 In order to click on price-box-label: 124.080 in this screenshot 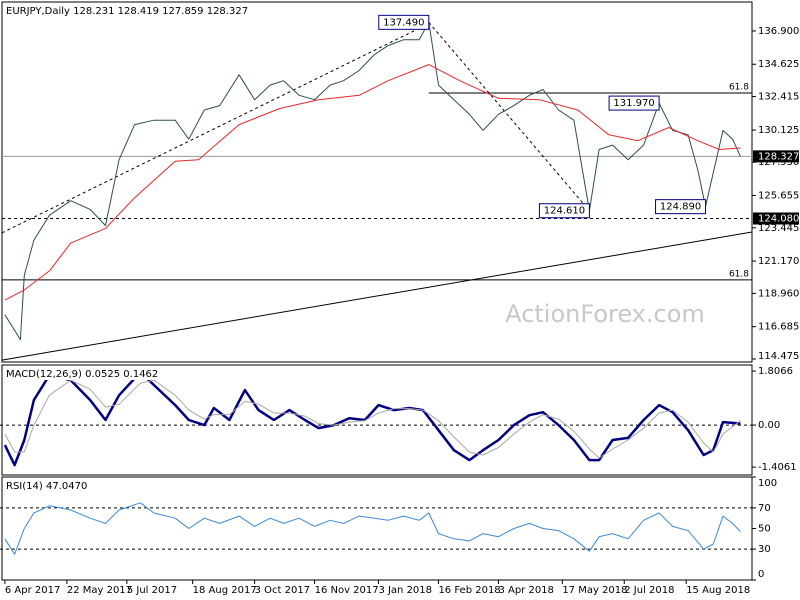, I will do `click(778, 218)`.